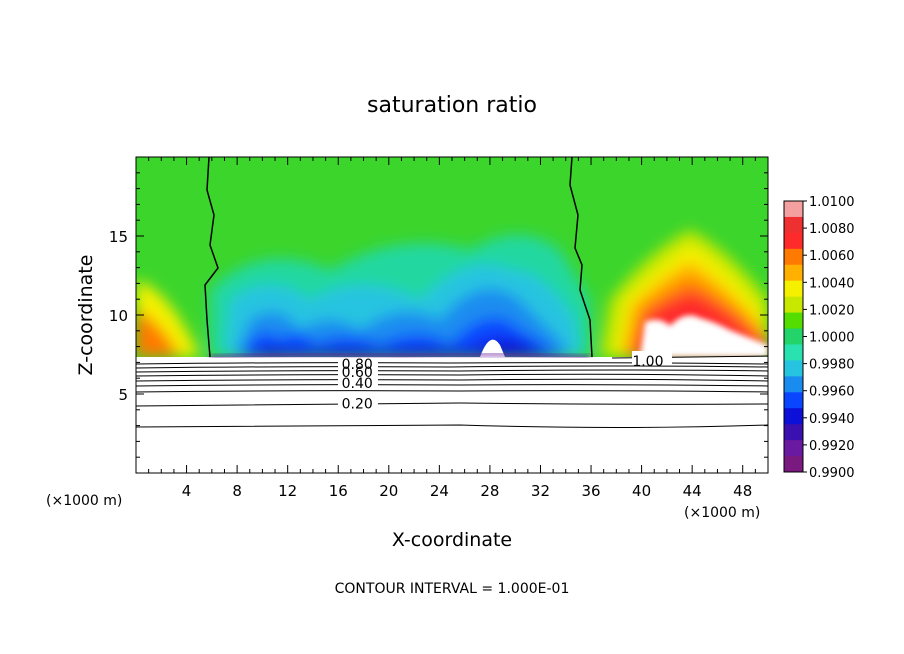  What do you see at coordinates (832, 392) in the screenshot?
I see `colorbar-label: 0.9960` at bounding box center [832, 392].